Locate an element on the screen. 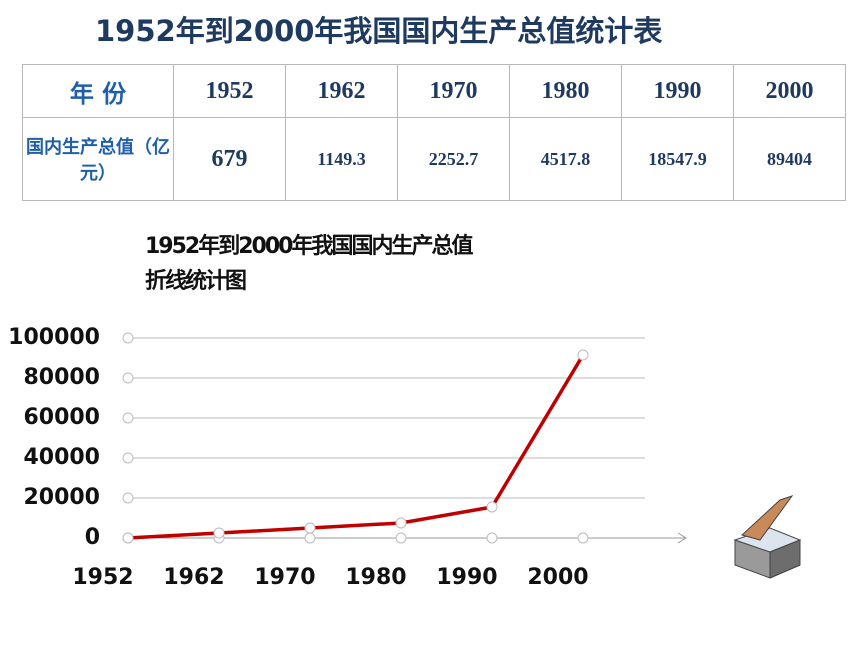  y-tick-label: 80000 is located at coordinates (61, 377).